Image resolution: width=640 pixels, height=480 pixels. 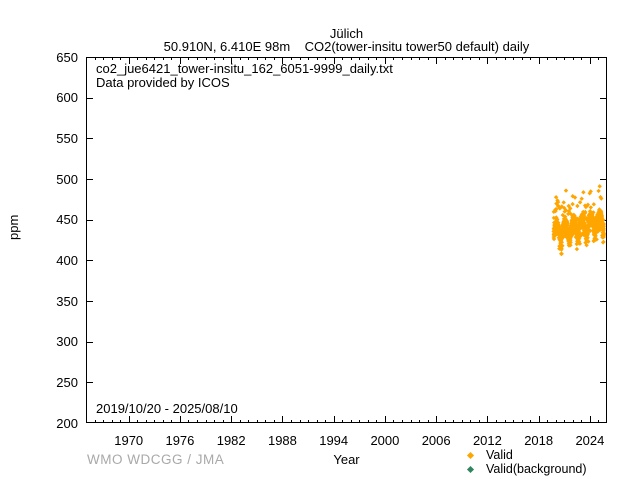 What do you see at coordinates (67, 220) in the screenshot?
I see `y-tick-label: 450` at bounding box center [67, 220].